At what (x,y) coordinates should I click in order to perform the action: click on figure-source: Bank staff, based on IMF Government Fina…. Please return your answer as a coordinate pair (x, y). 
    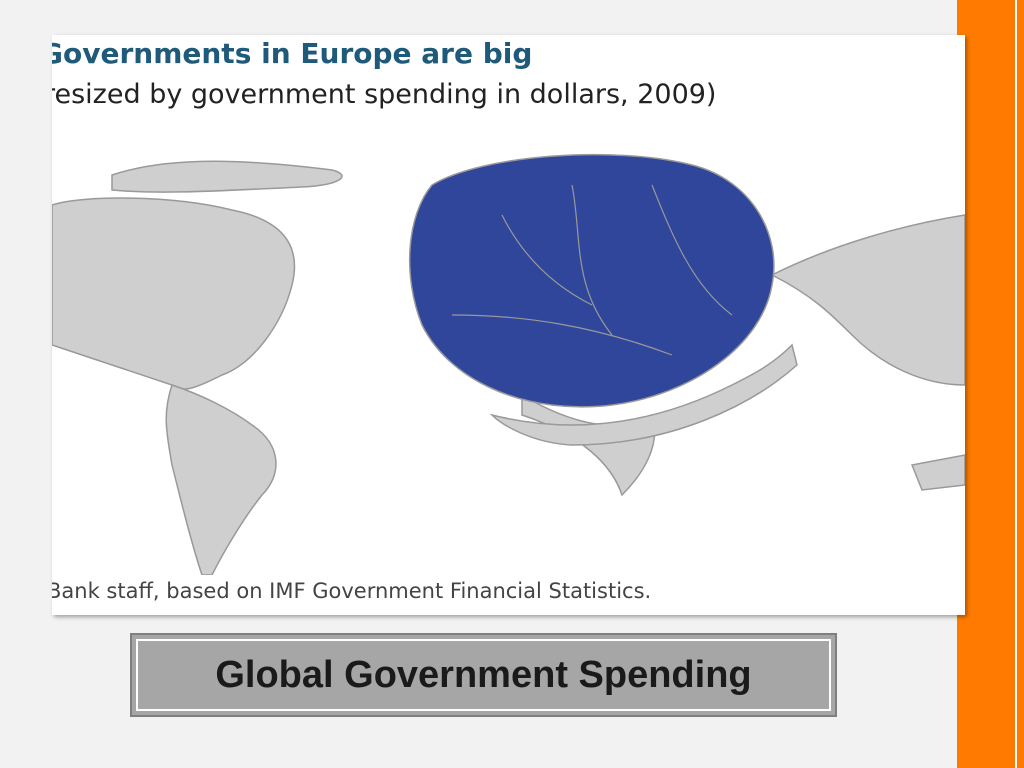
    Looking at the image, I should click on (352, 591).